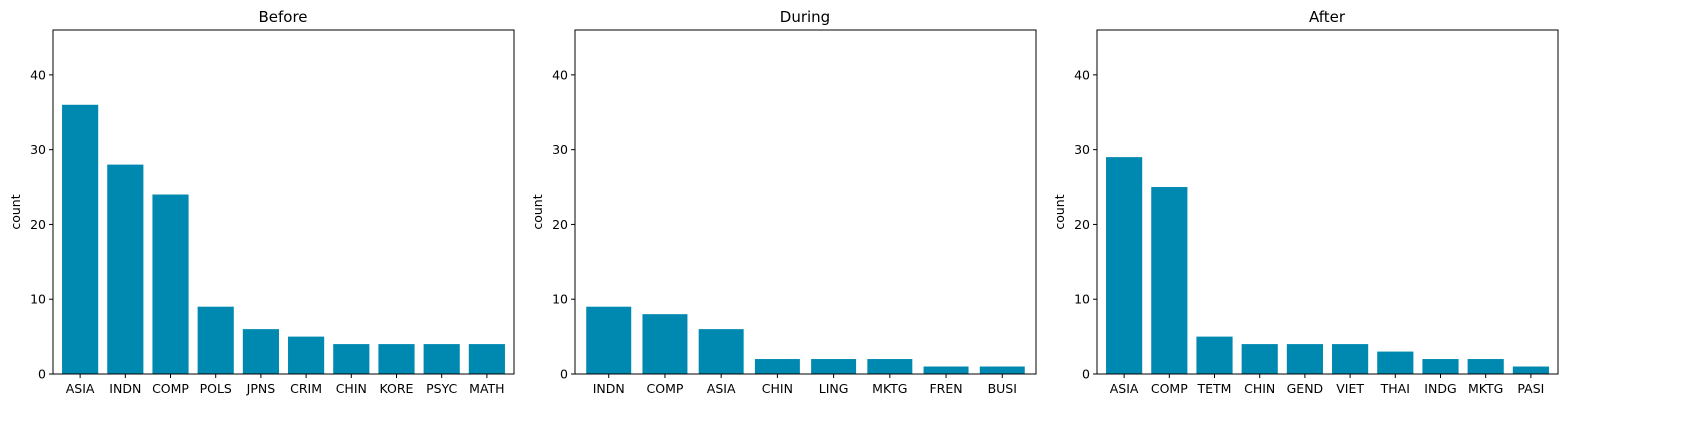  Describe the element at coordinates (834, 366) in the screenshot. I see `bar-ling` at that location.